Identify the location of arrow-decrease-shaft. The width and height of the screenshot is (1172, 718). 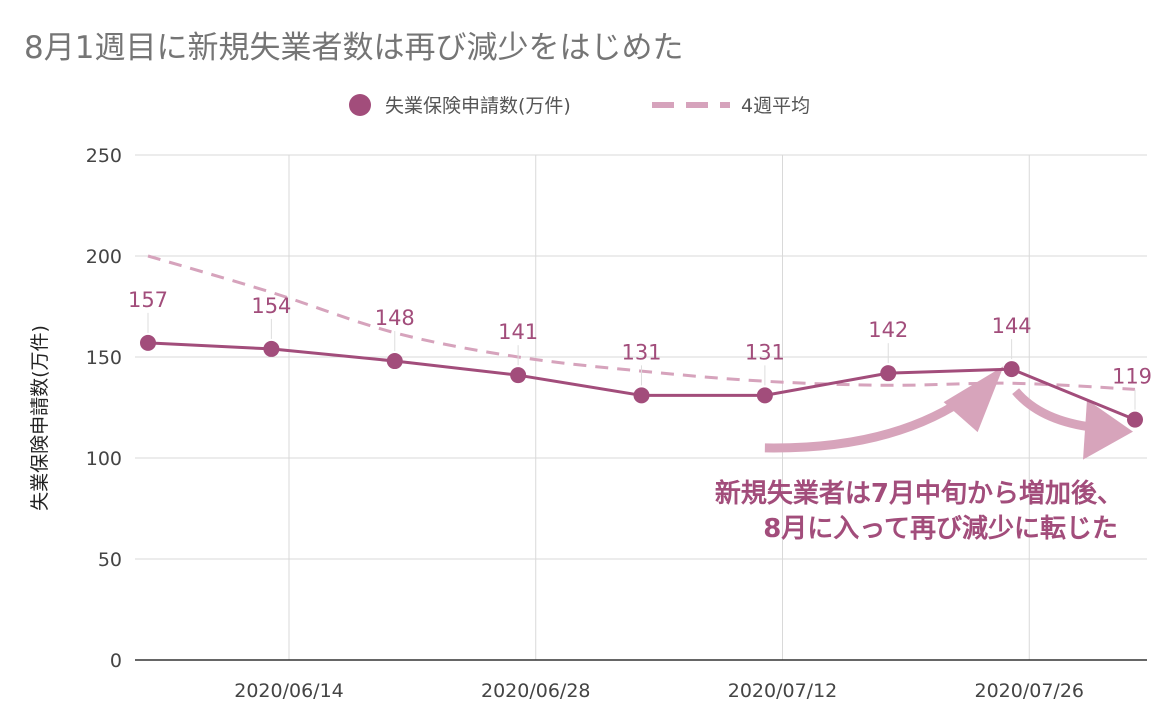
(1054, 410).